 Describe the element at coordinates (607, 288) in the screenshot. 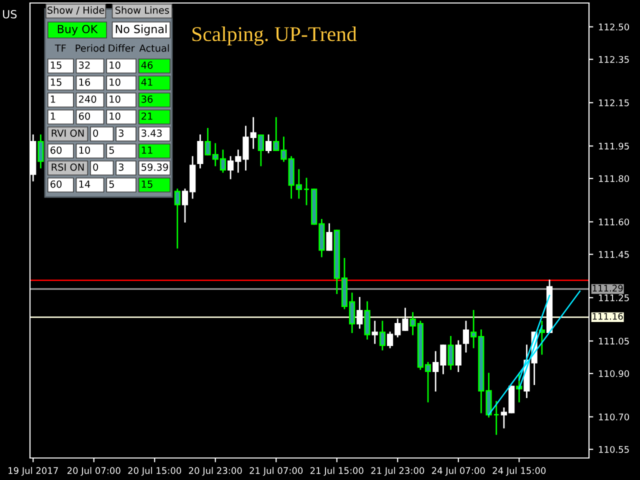

I see `ref-line-label: 111.29` at that location.